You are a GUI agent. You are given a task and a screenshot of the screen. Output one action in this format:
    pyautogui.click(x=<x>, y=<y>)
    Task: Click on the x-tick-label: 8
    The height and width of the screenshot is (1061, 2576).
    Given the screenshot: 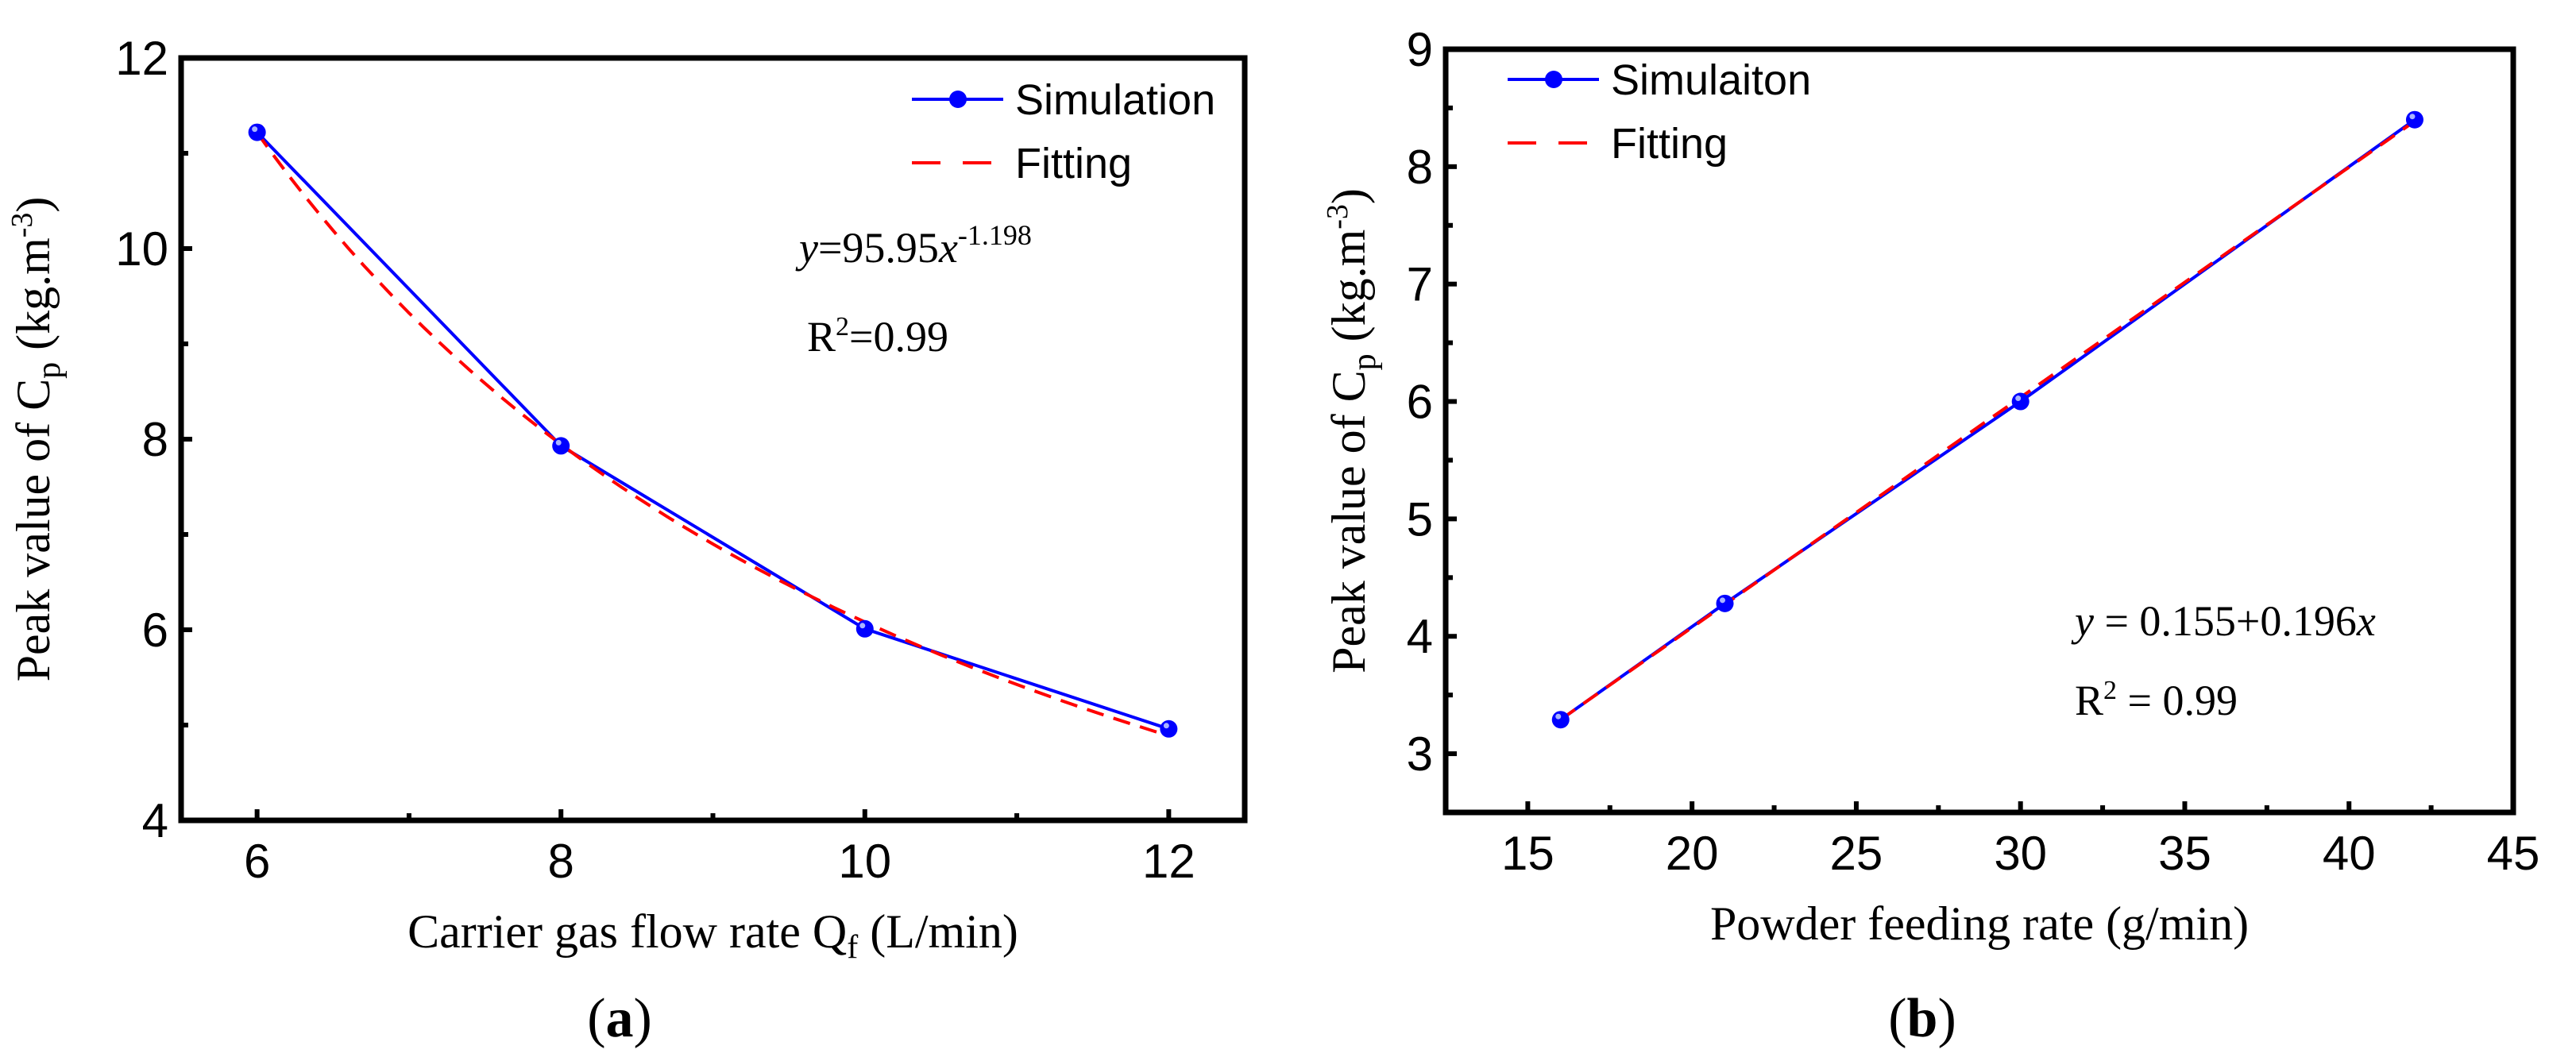 What is the action you would take?
    pyautogui.click(x=561, y=861)
    